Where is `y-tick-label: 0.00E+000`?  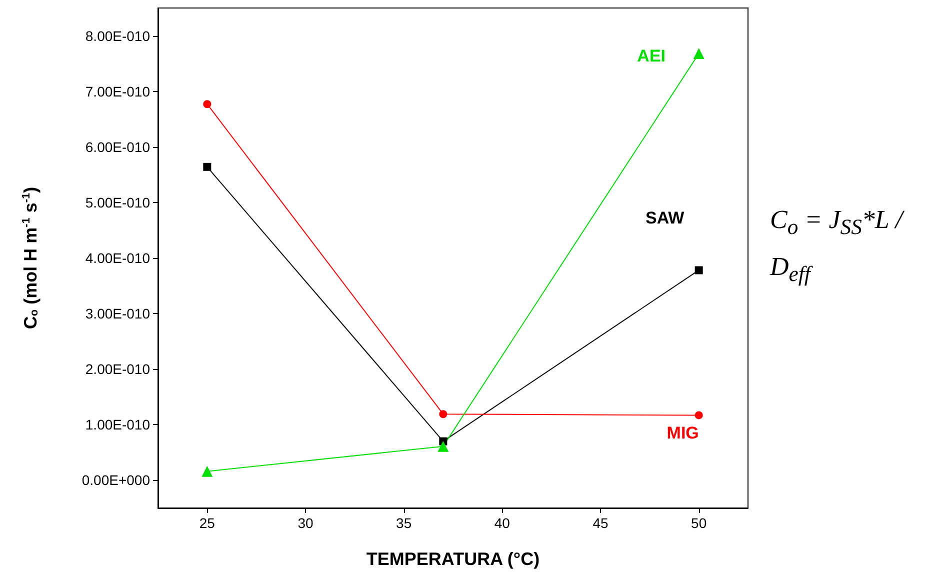 y-tick-label: 0.00E+000 is located at coordinates (116, 480).